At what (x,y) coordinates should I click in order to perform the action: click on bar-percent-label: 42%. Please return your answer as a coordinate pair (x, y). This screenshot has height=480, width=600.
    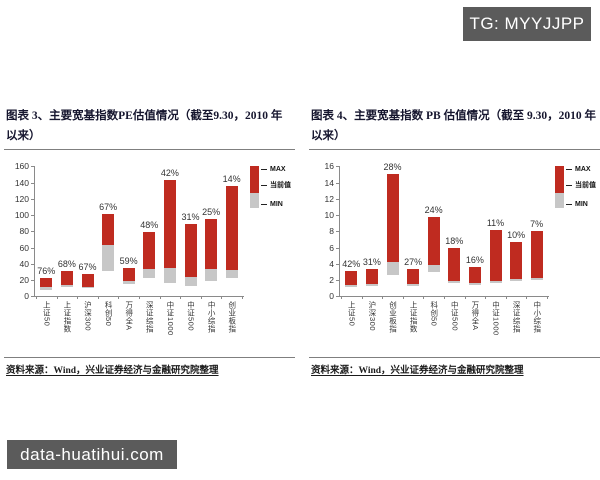
    Looking at the image, I should click on (351, 264).